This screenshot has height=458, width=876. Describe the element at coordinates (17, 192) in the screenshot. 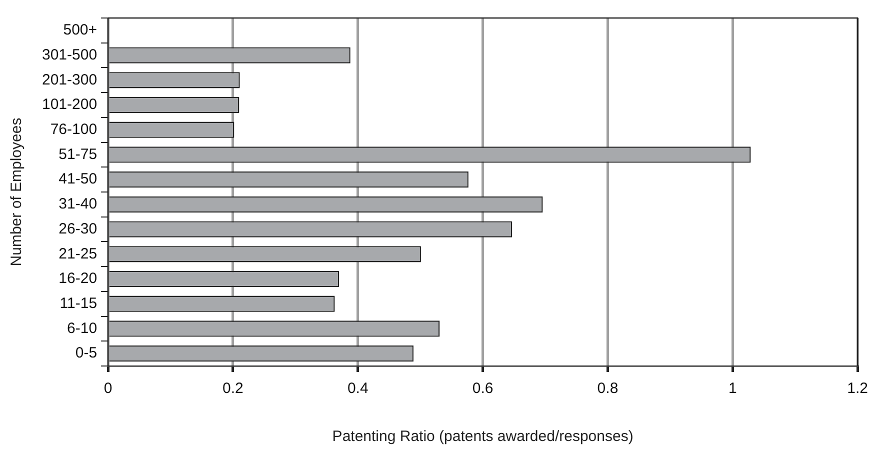

I see `y-axis-title: Number of Employees` at that location.